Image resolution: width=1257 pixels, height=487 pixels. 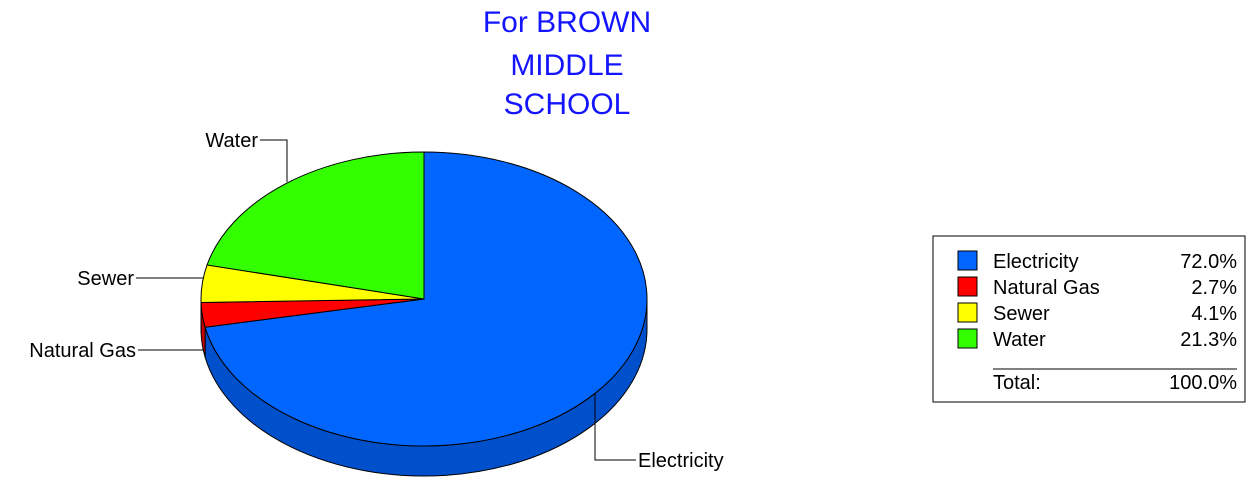 What do you see at coordinates (967, 312) in the screenshot?
I see `legend-swatch-sewer` at bounding box center [967, 312].